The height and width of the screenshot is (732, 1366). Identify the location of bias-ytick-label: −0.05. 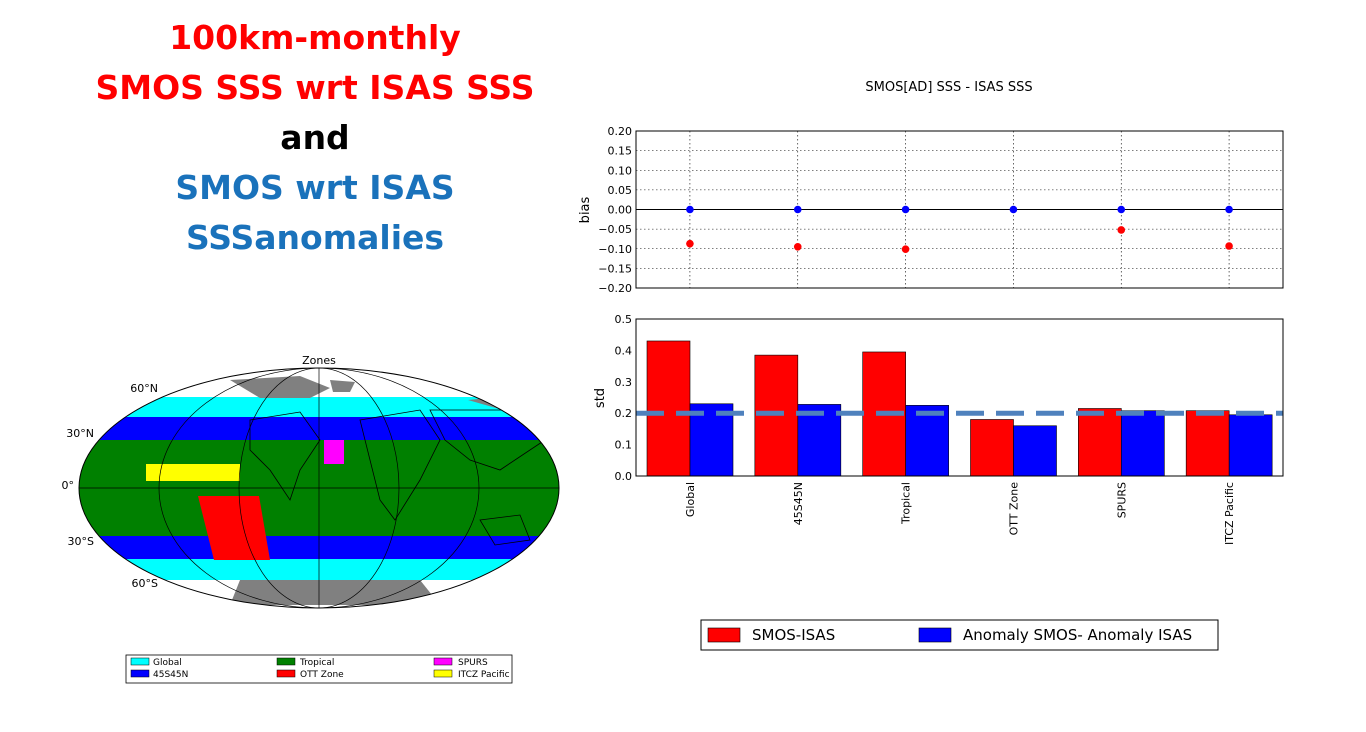
(615, 229).